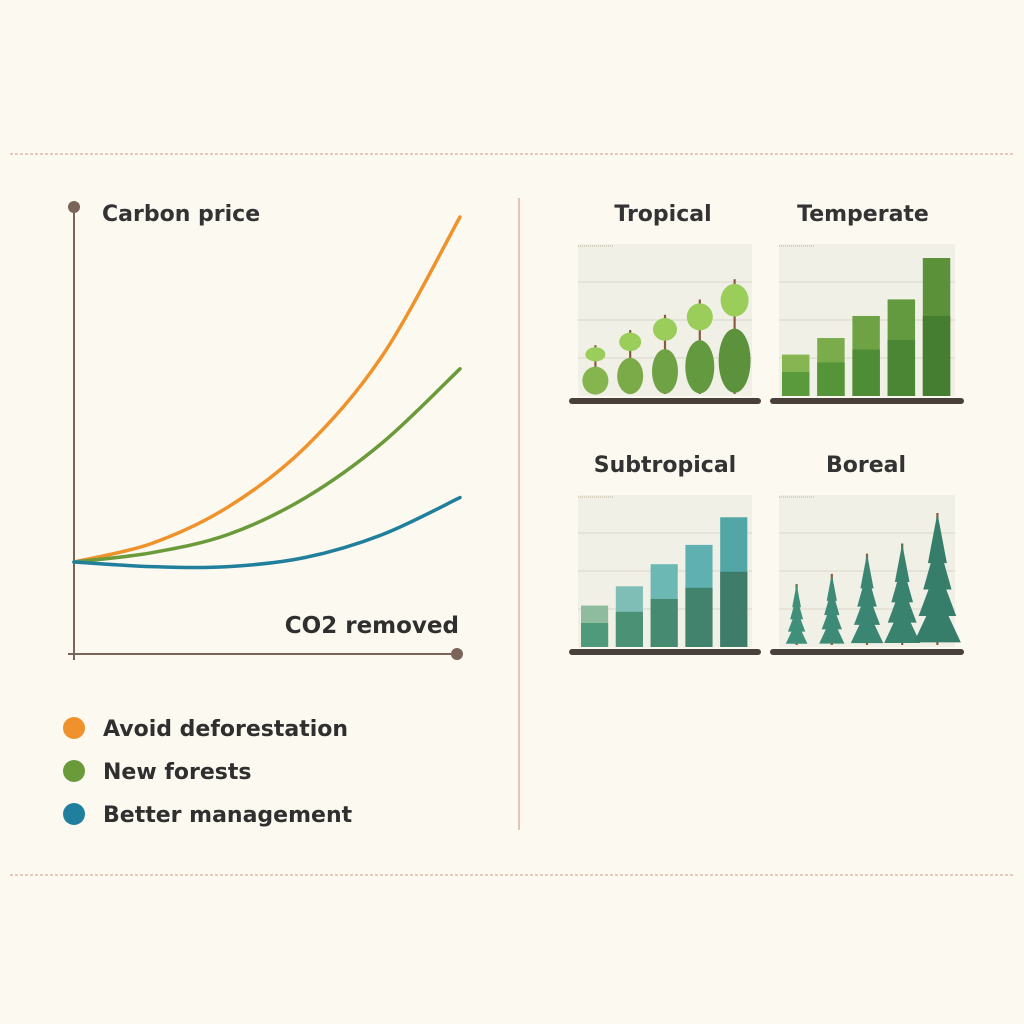 The image size is (1024, 1024). I want to click on y-axis-label: Carbon price, so click(181, 214).